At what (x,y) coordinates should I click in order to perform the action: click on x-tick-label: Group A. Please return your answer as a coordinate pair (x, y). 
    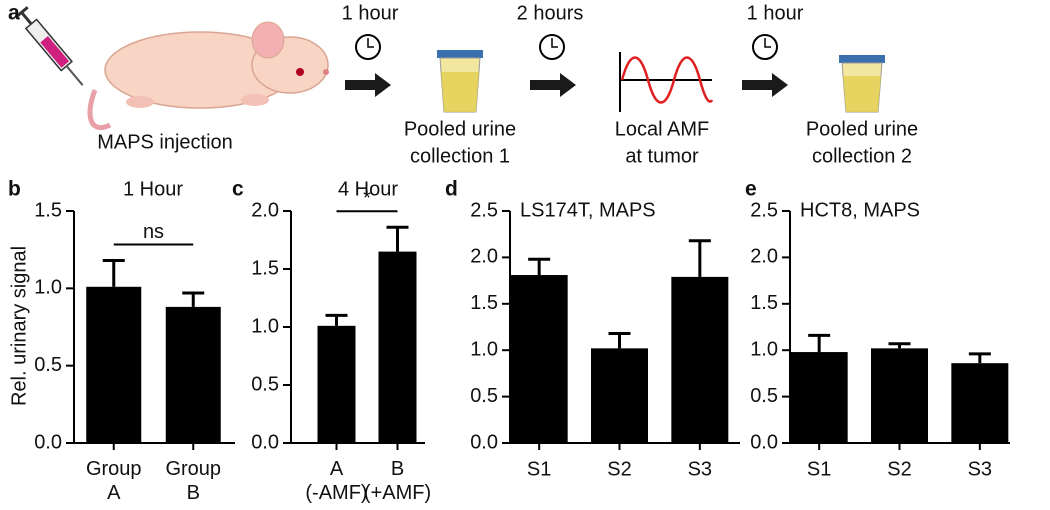
    Looking at the image, I should click on (114, 481).